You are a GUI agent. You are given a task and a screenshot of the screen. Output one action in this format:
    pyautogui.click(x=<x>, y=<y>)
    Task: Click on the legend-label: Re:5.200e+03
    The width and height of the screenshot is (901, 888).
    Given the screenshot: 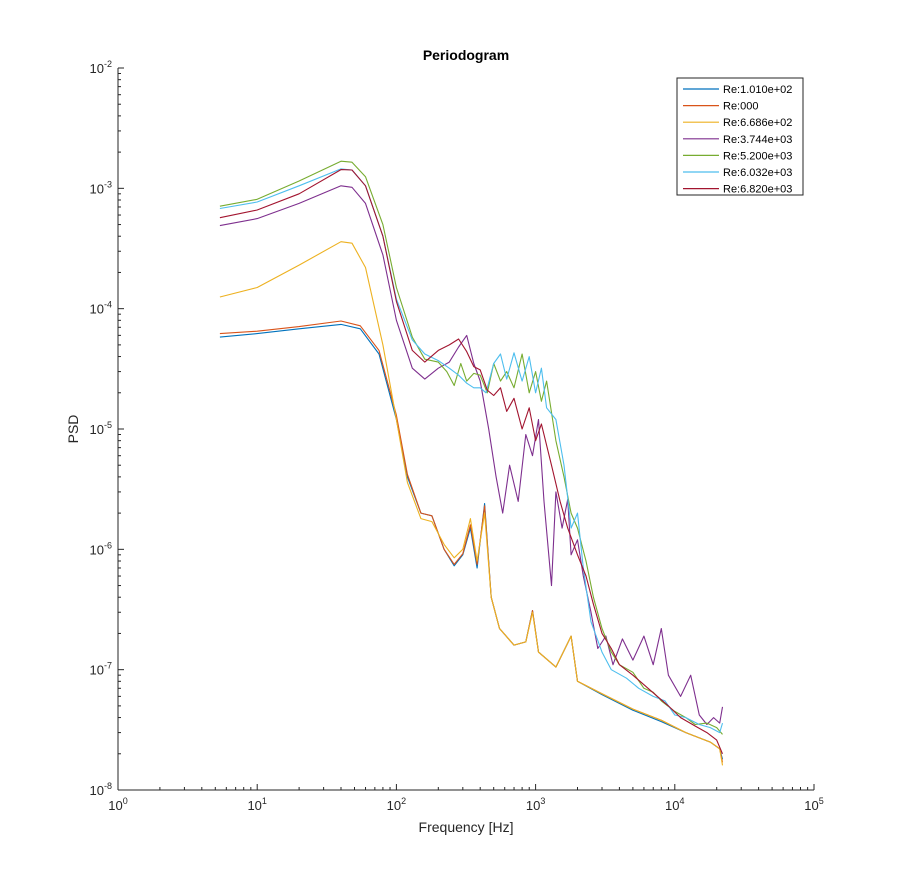 What is the action you would take?
    pyautogui.click(x=757, y=156)
    